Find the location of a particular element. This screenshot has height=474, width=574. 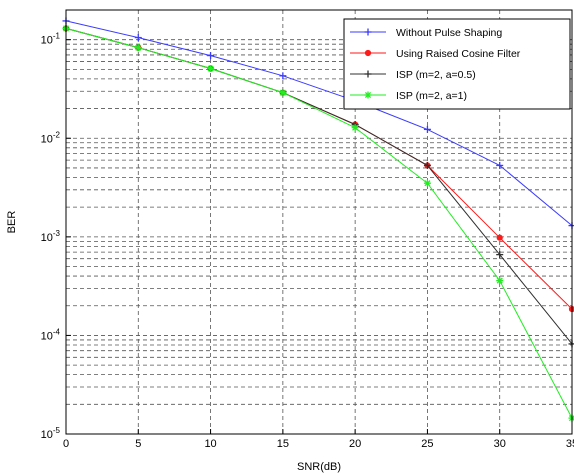

y-tick-label: 10⁻⁵ is located at coordinates (51, 433).